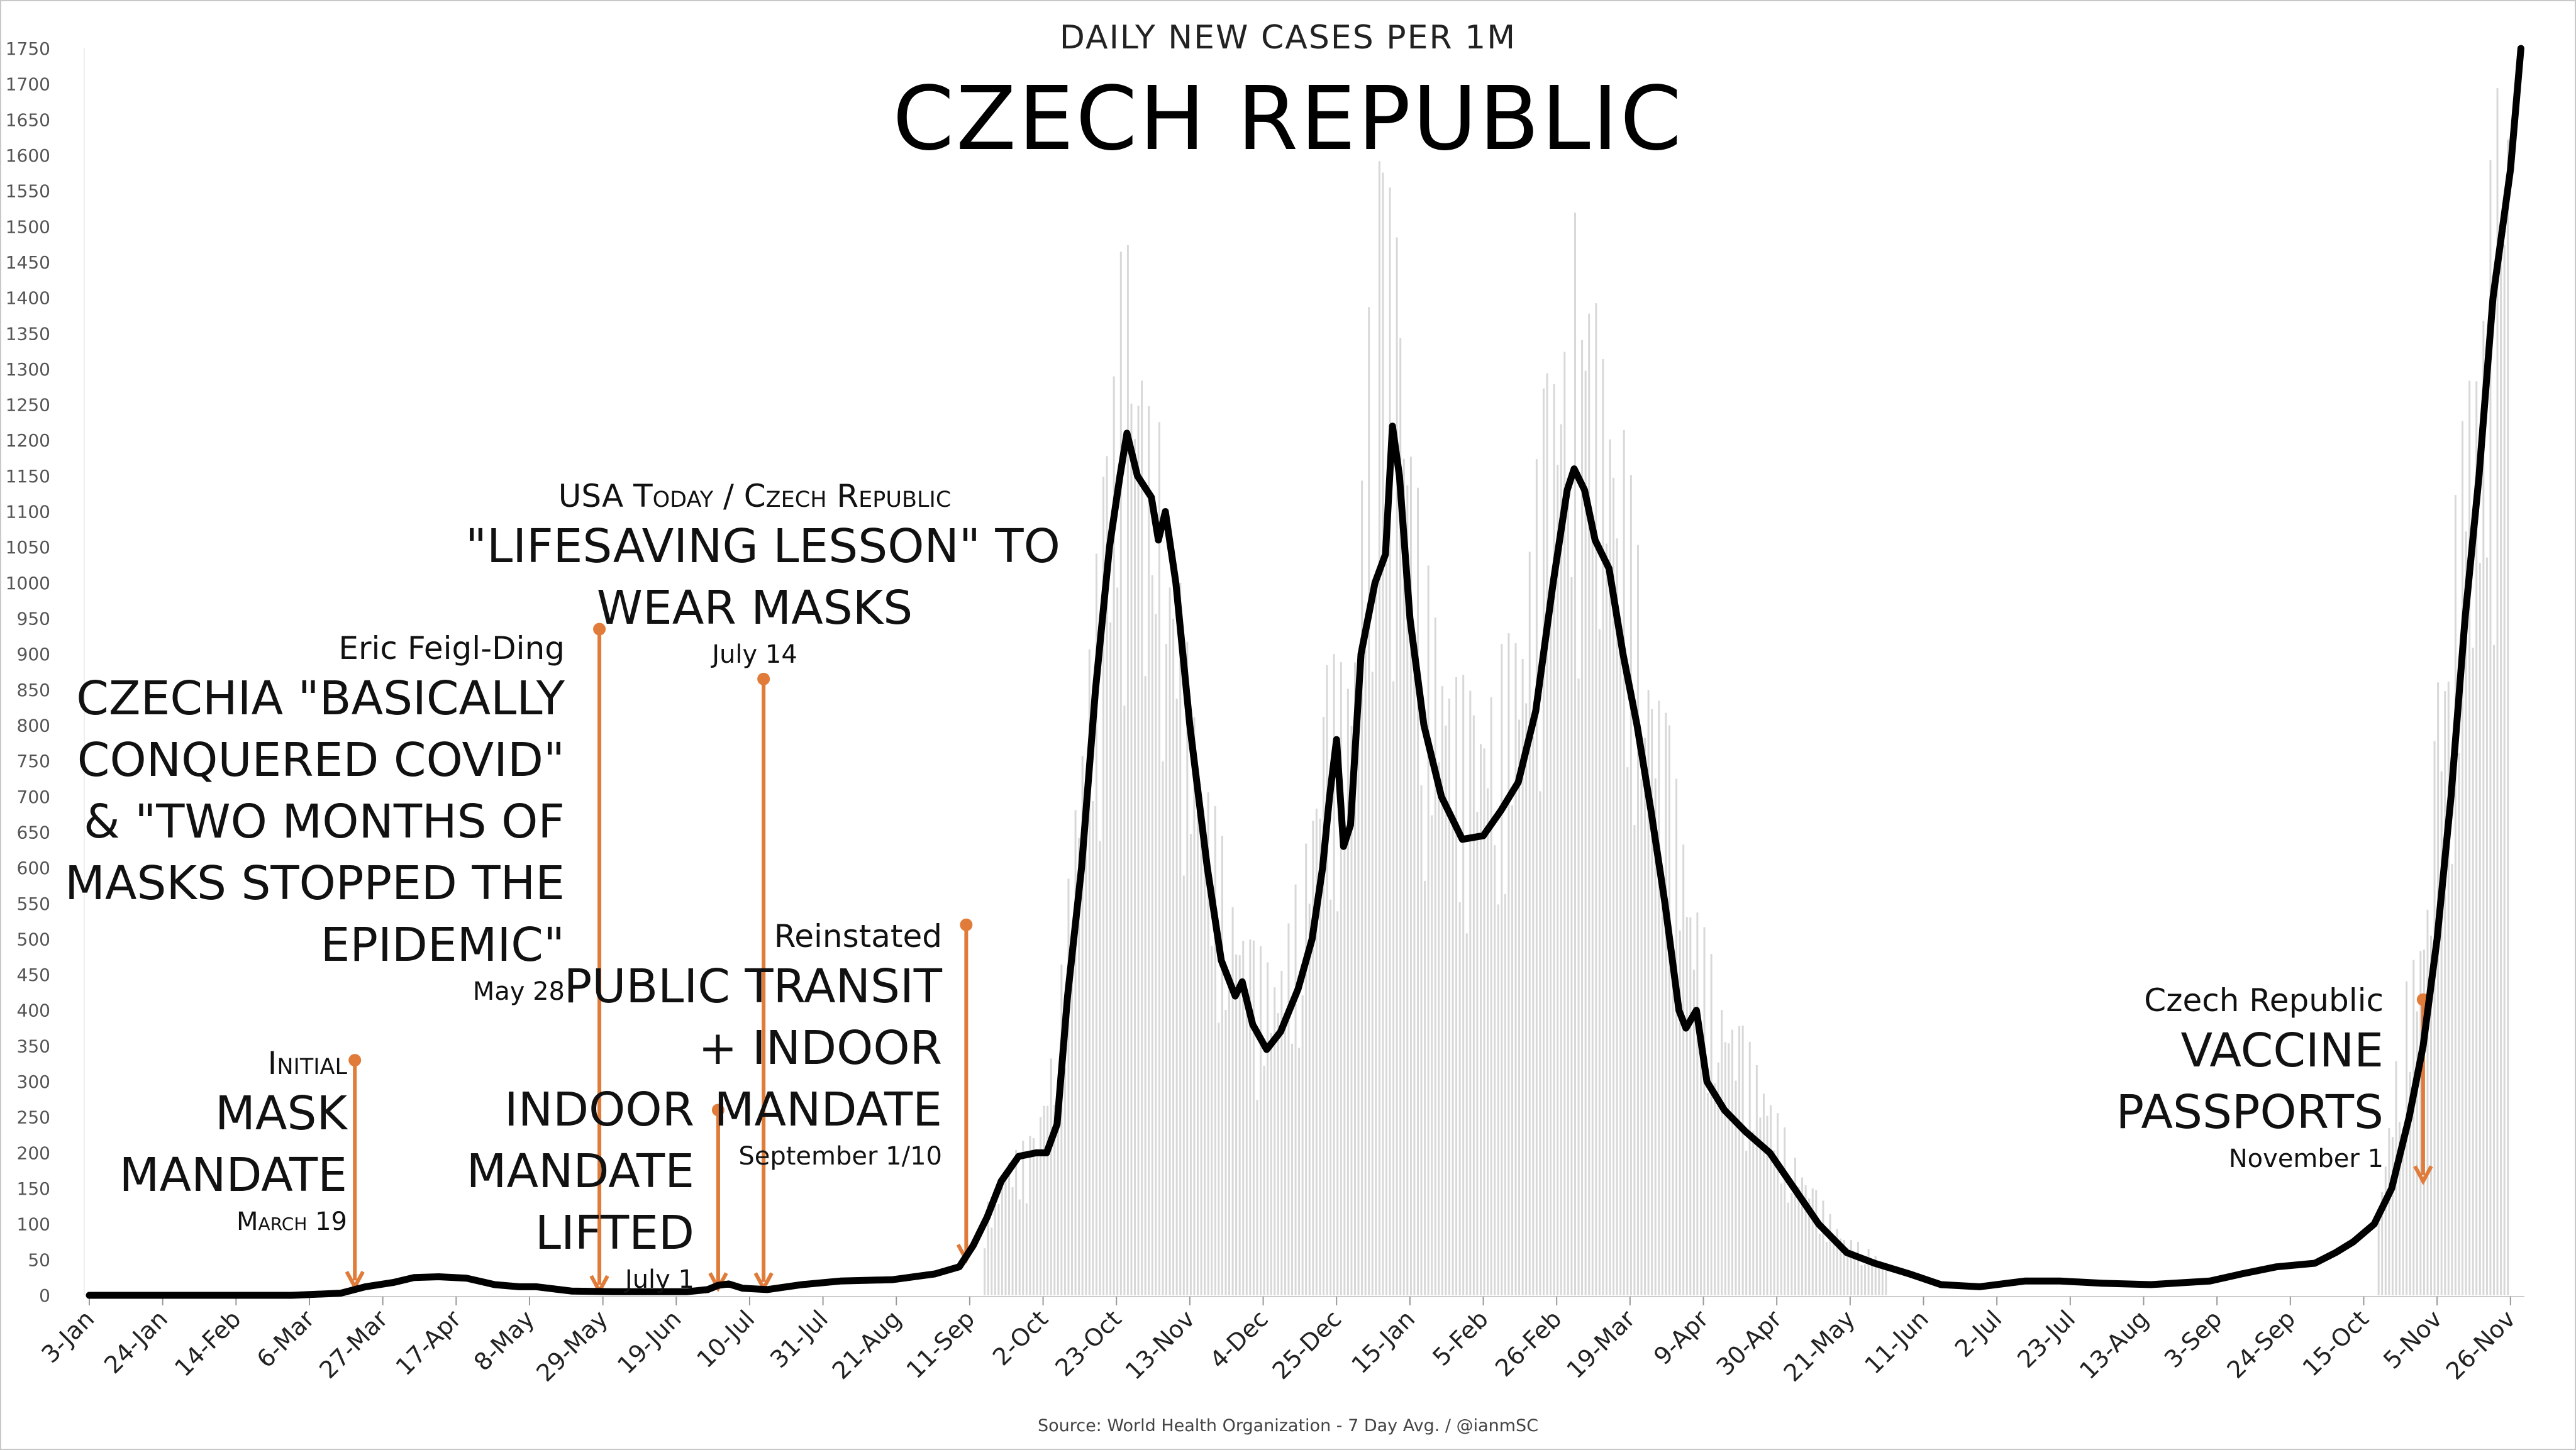  I want to click on y-tick-label: 750, so click(33, 761).